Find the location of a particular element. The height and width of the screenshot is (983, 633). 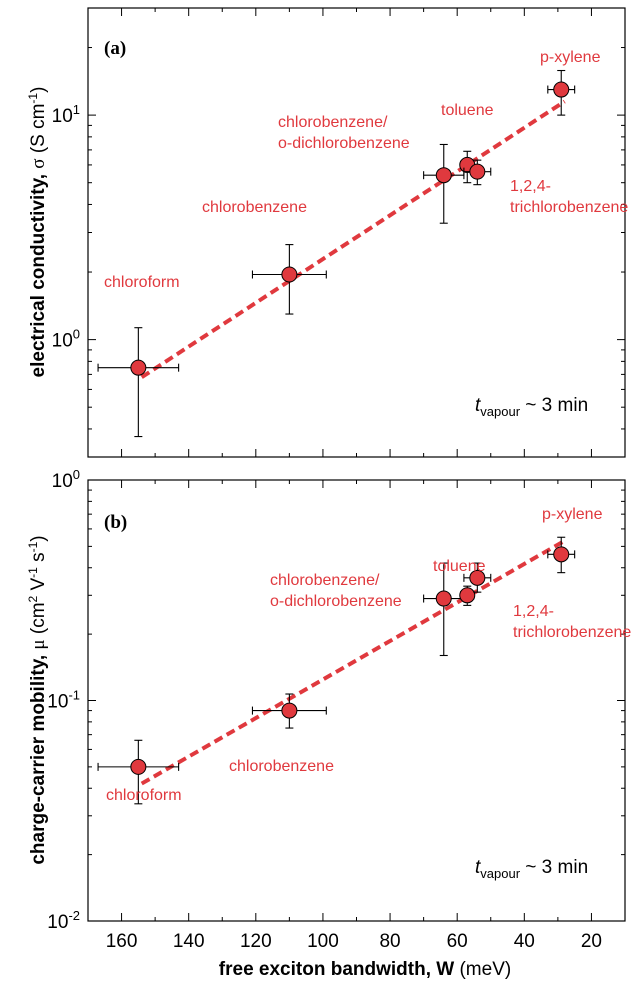

label-cb-odcb-a-line1: chlorobenzene/ is located at coordinates (333, 122).